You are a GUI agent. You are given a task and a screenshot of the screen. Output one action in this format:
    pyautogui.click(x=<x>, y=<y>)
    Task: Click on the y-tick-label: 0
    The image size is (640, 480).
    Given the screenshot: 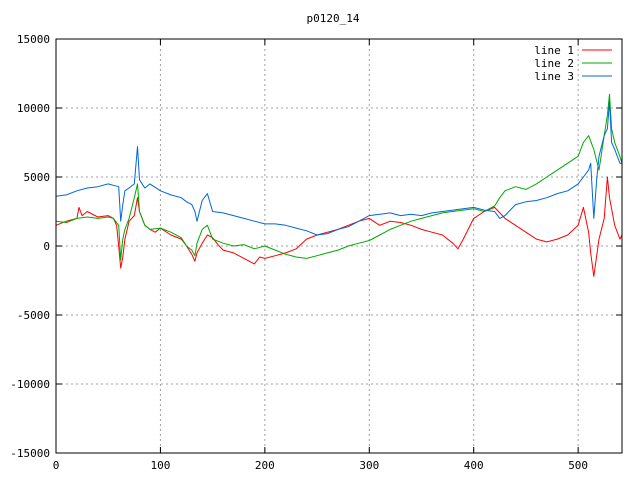 What is the action you would take?
    pyautogui.click(x=46, y=246)
    